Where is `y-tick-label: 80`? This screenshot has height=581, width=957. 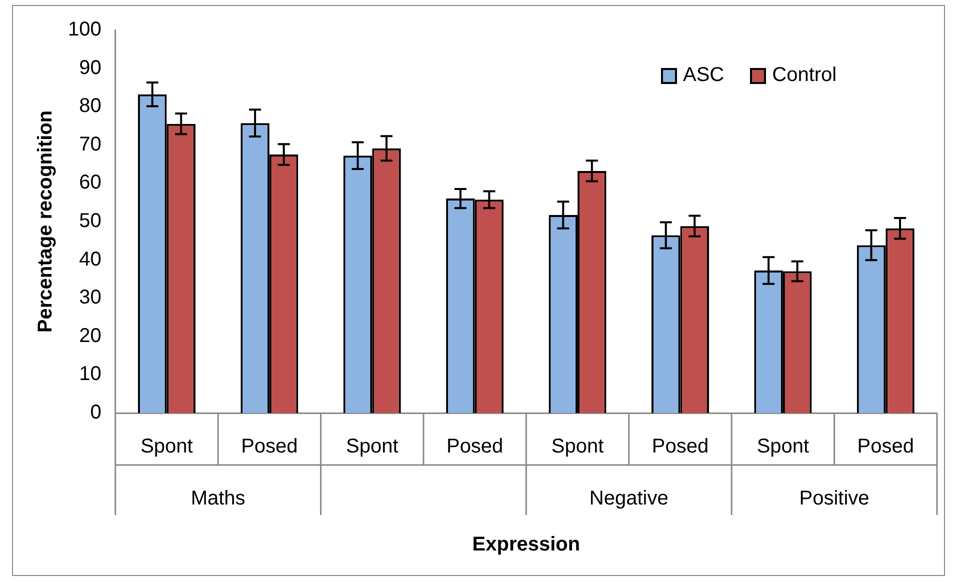
y-tick-label: 80 is located at coordinates (90, 106).